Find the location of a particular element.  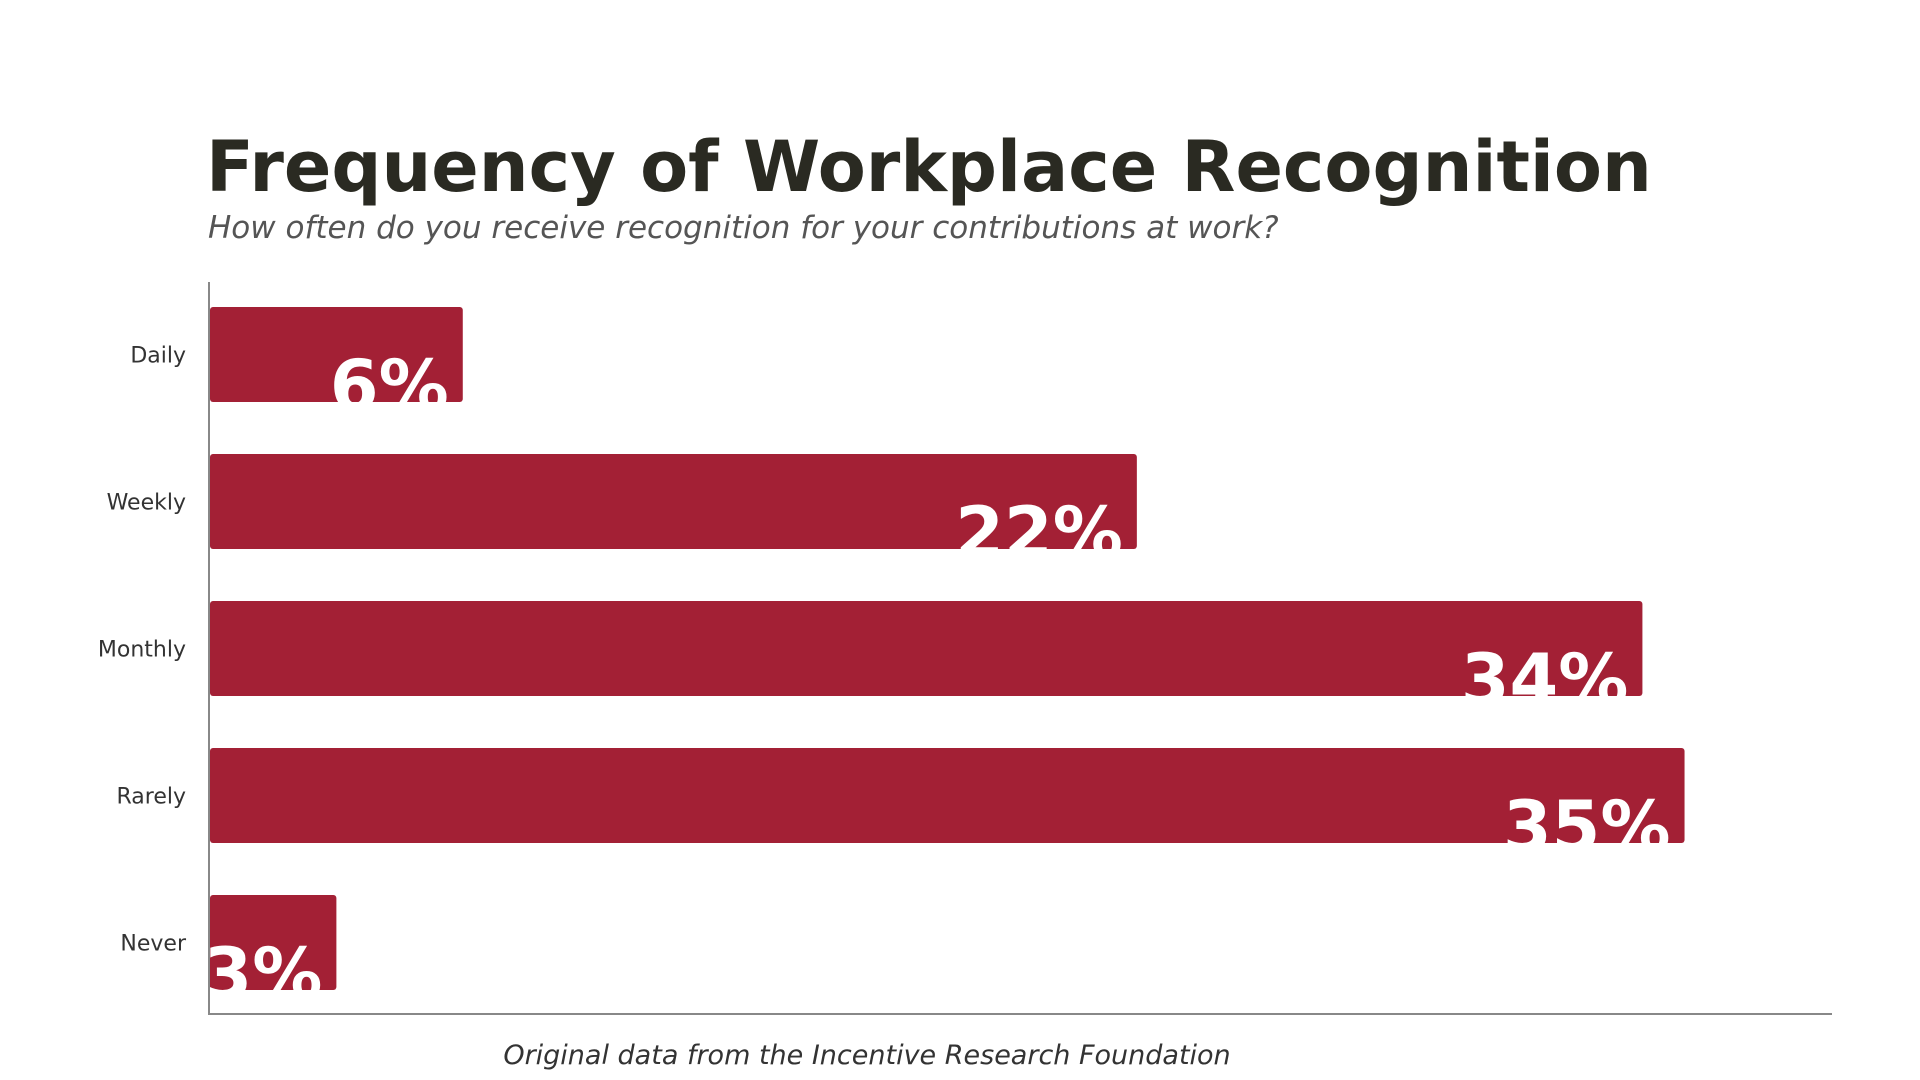

data-label: 22% is located at coordinates (1039, 533).